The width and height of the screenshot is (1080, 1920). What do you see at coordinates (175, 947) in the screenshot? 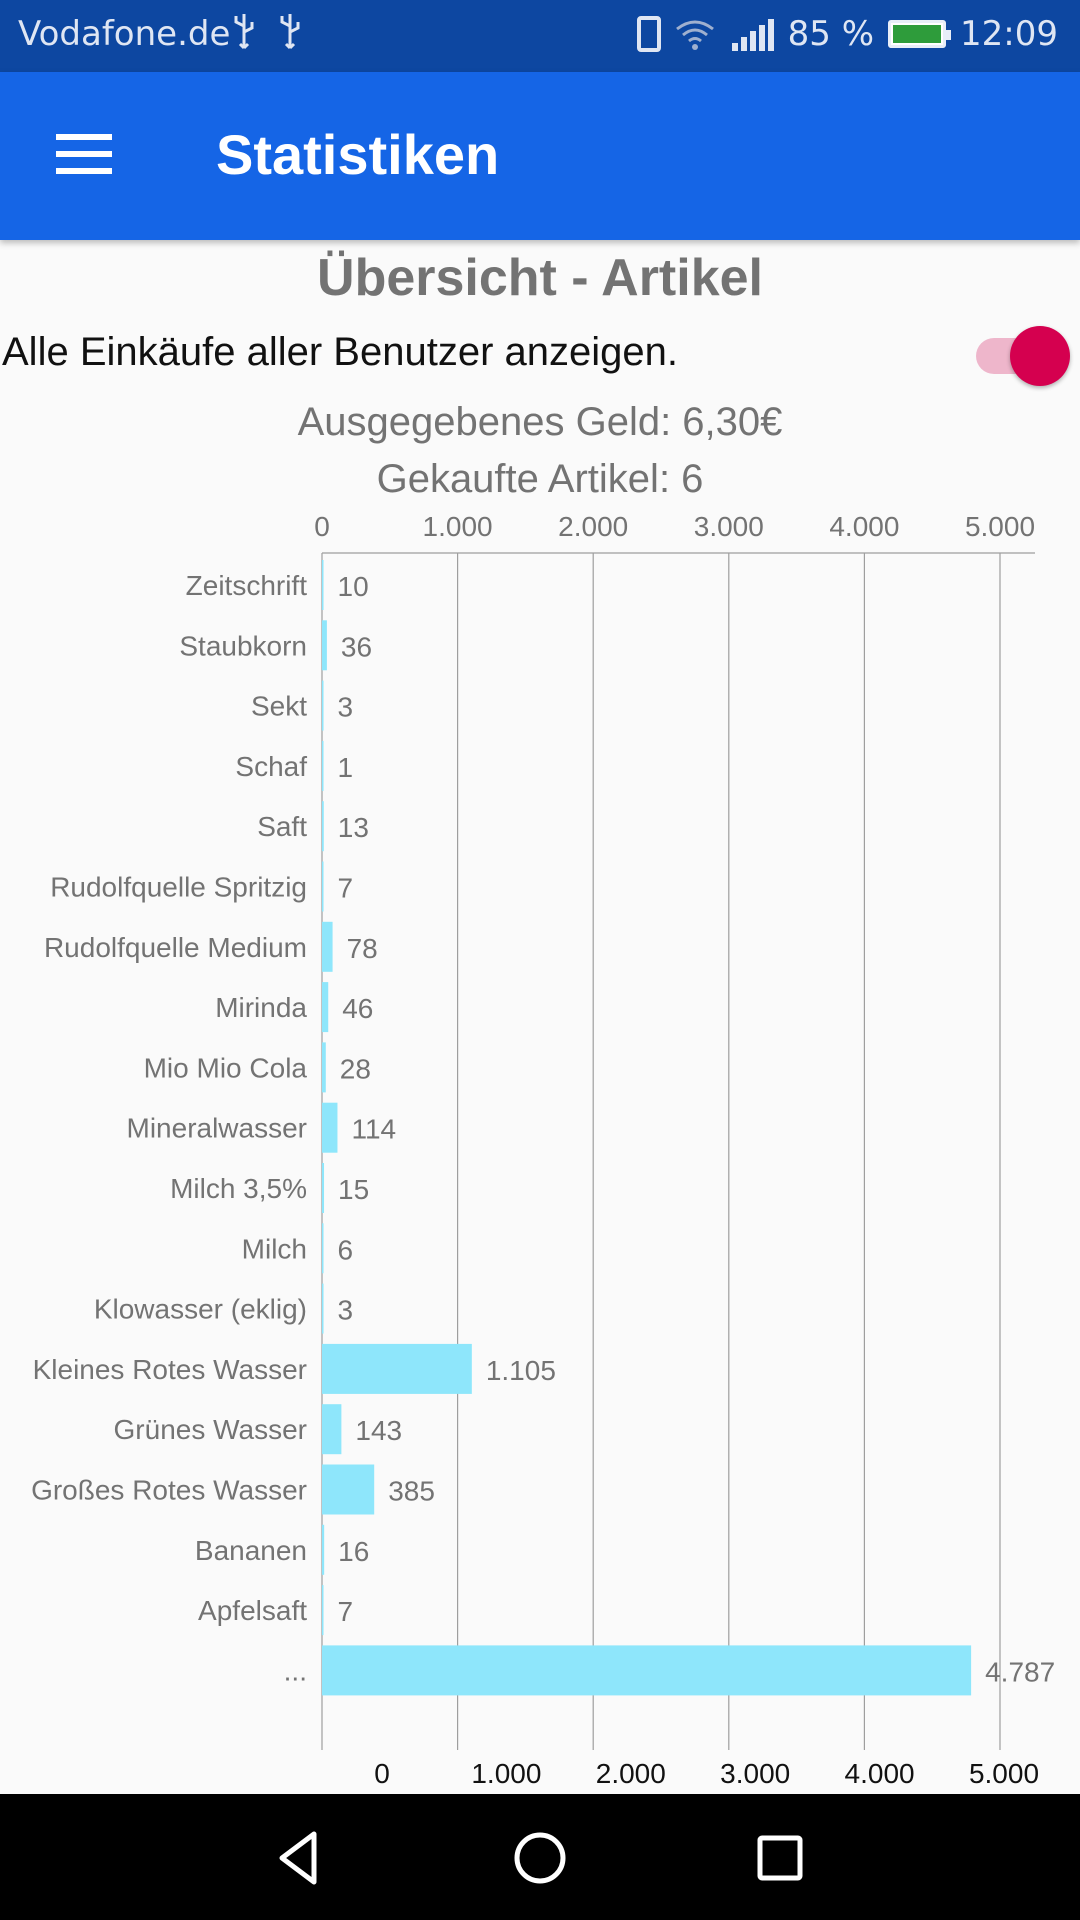
I see `category-label: Rudolfquelle Medium` at bounding box center [175, 947].